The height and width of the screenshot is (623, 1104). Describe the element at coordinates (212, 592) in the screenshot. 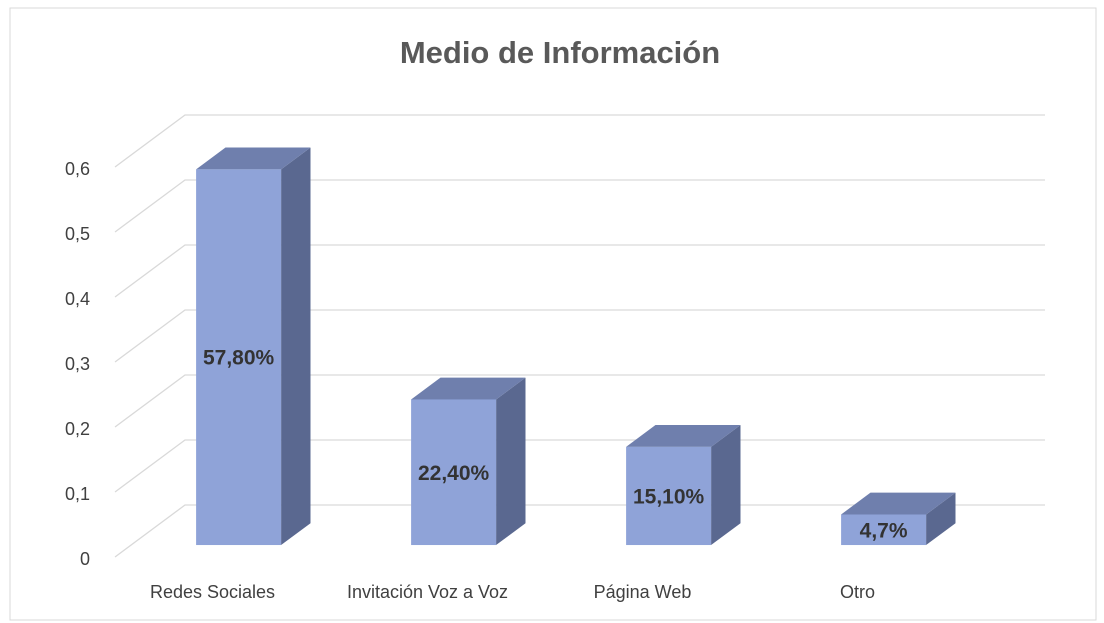

I see `x-tick-label: Redes Sociales` at that location.